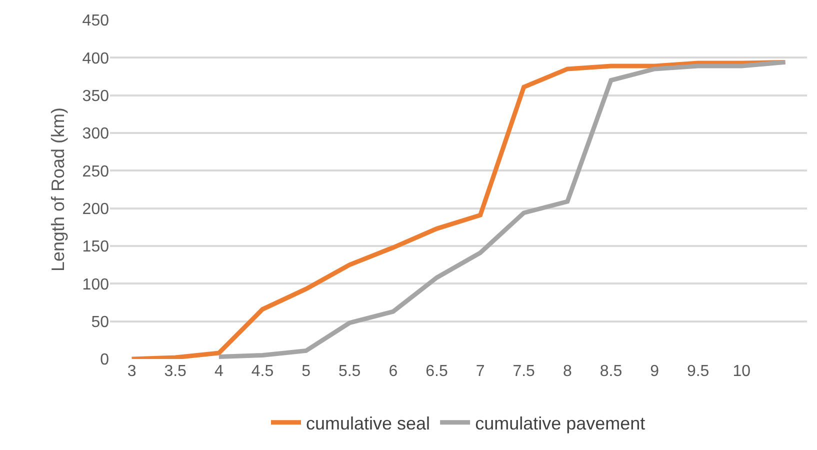 Image resolution: width=817 pixels, height=450 pixels. What do you see at coordinates (349, 371) in the screenshot?
I see `x-tick-label: 5.5` at bounding box center [349, 371].